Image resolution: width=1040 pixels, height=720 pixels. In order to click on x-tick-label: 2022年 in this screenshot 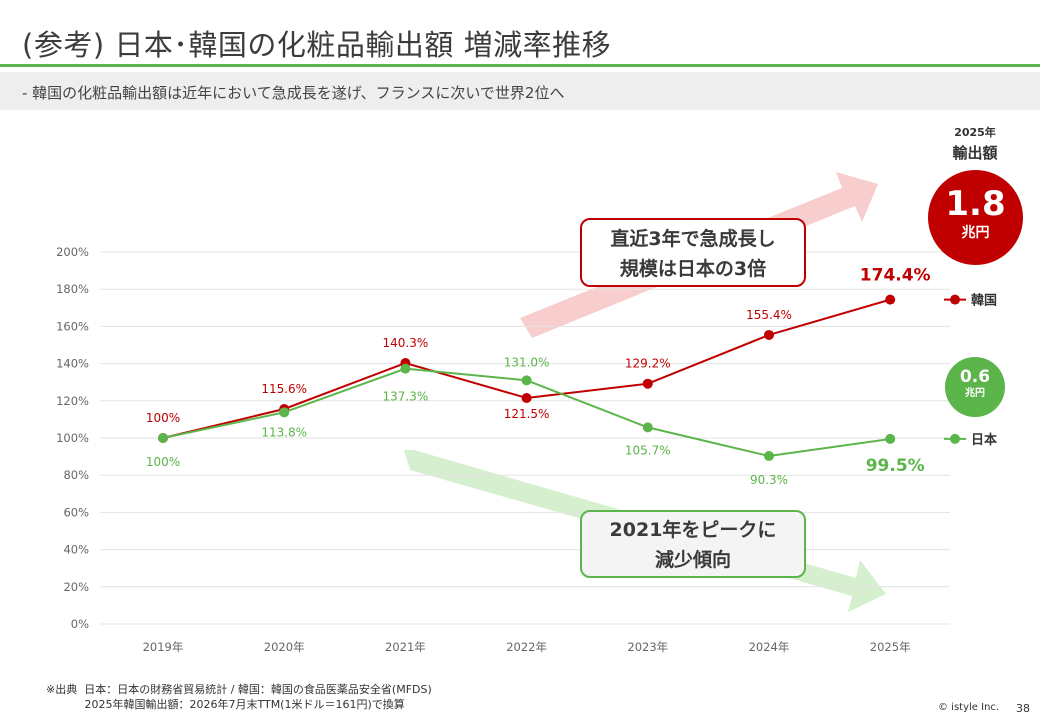, I will do `click(526, 647)`.